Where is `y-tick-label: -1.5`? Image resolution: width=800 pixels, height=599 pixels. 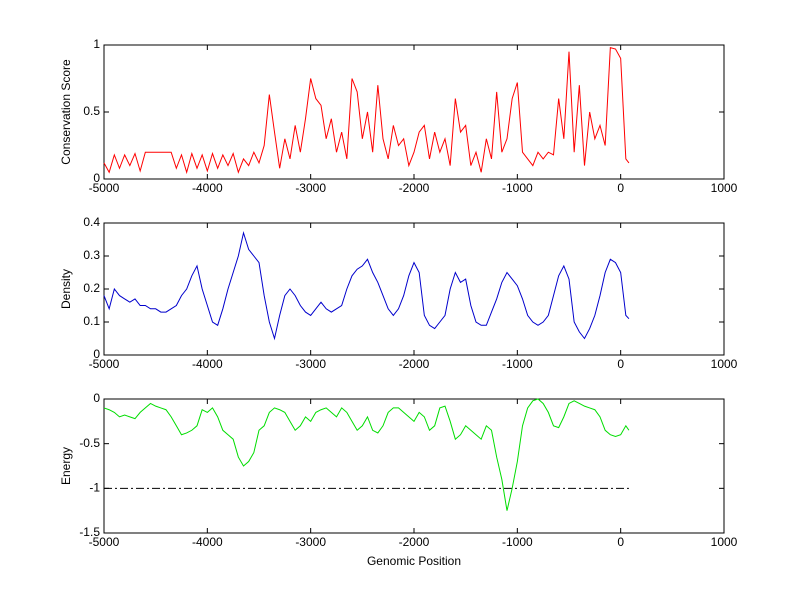
y-tick-label: -1.5 is located at coordinates (89, 532).